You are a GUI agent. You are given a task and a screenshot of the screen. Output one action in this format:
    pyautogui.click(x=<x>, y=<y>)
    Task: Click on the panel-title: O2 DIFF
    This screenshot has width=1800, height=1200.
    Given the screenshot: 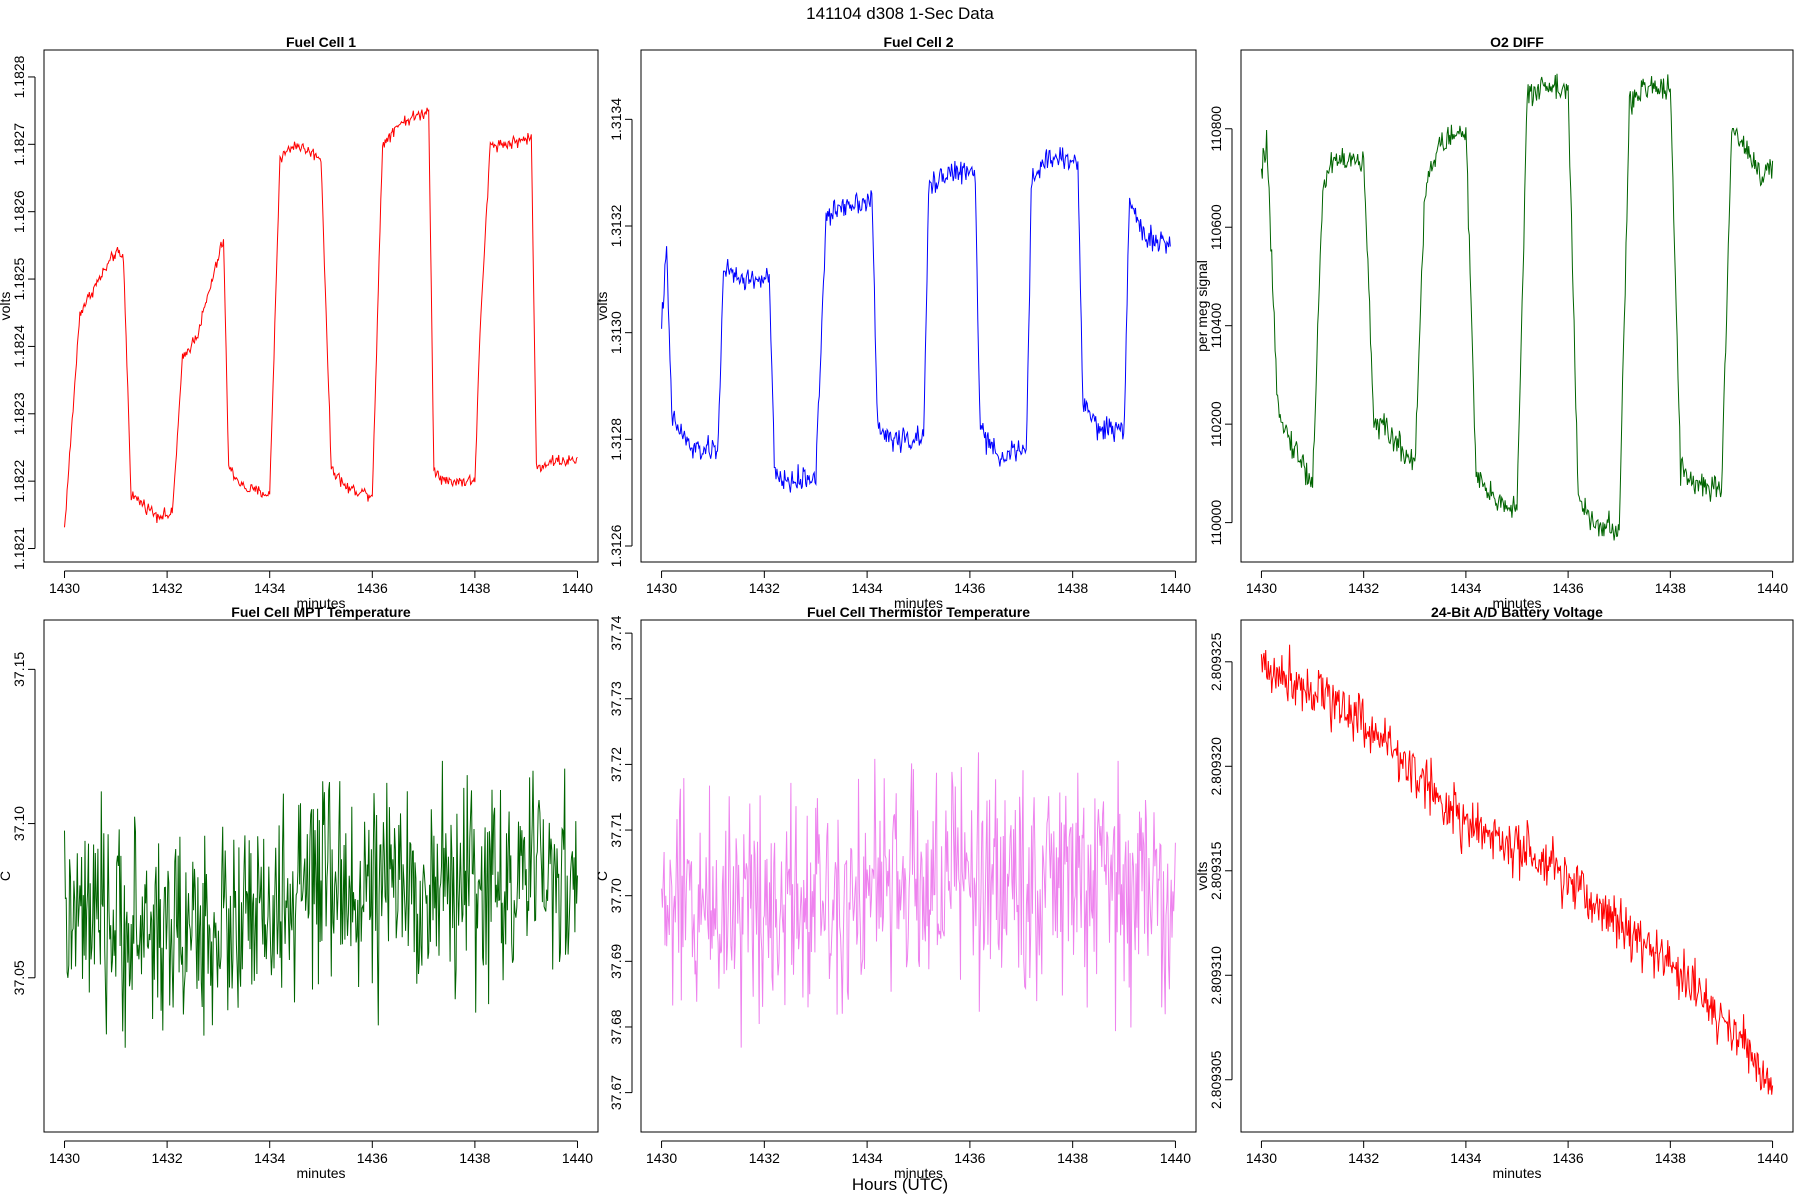 What is the action you would take?
    pyautogui.click(x=1517, y=42)
    